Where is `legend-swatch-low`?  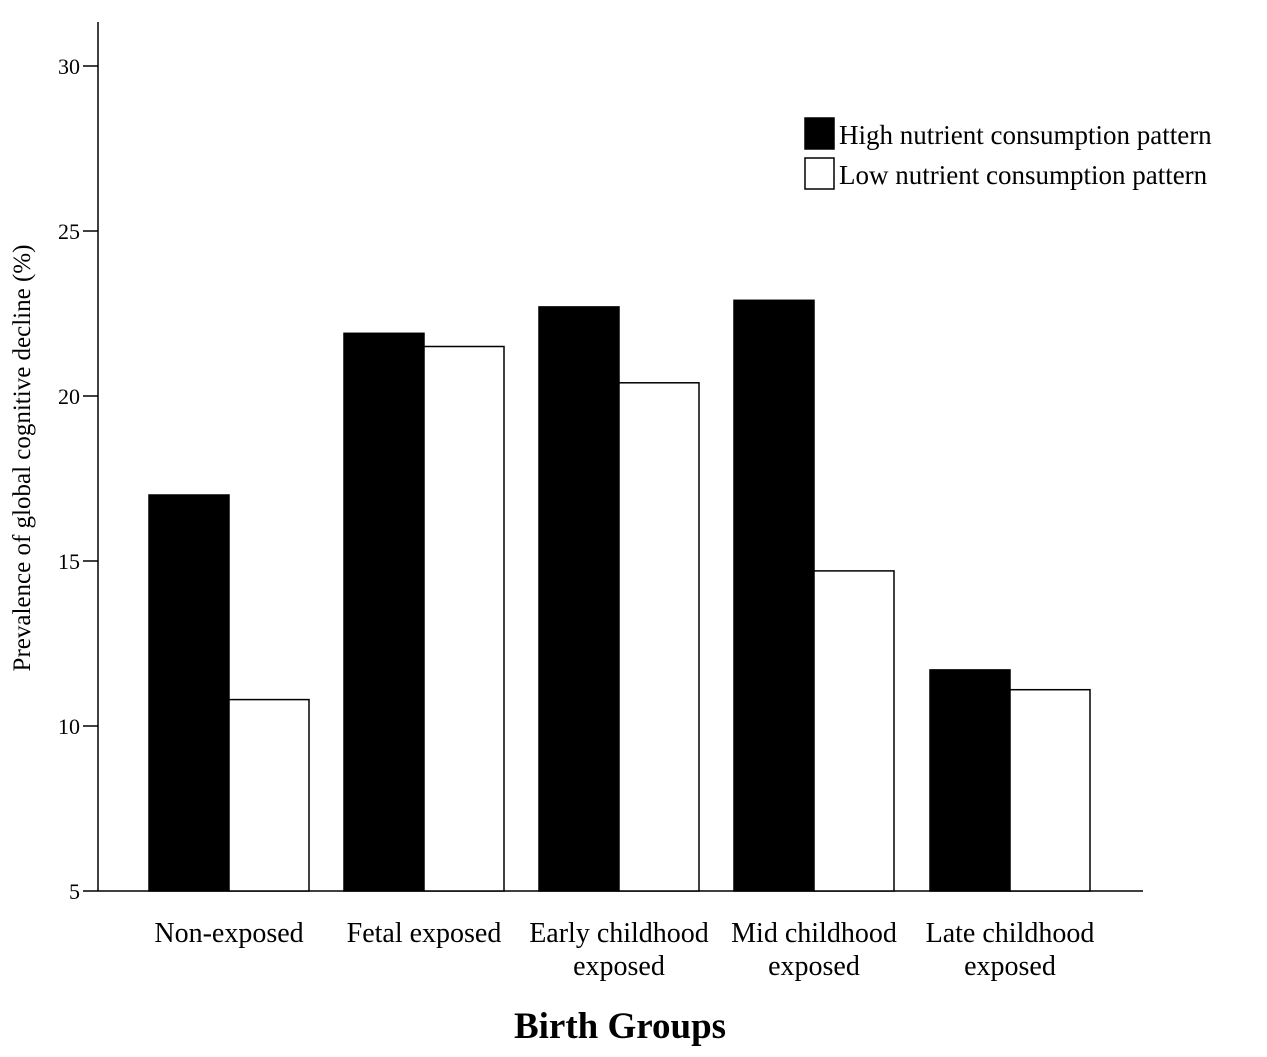
legend-swatch-low is located at coordinates (819, 173).